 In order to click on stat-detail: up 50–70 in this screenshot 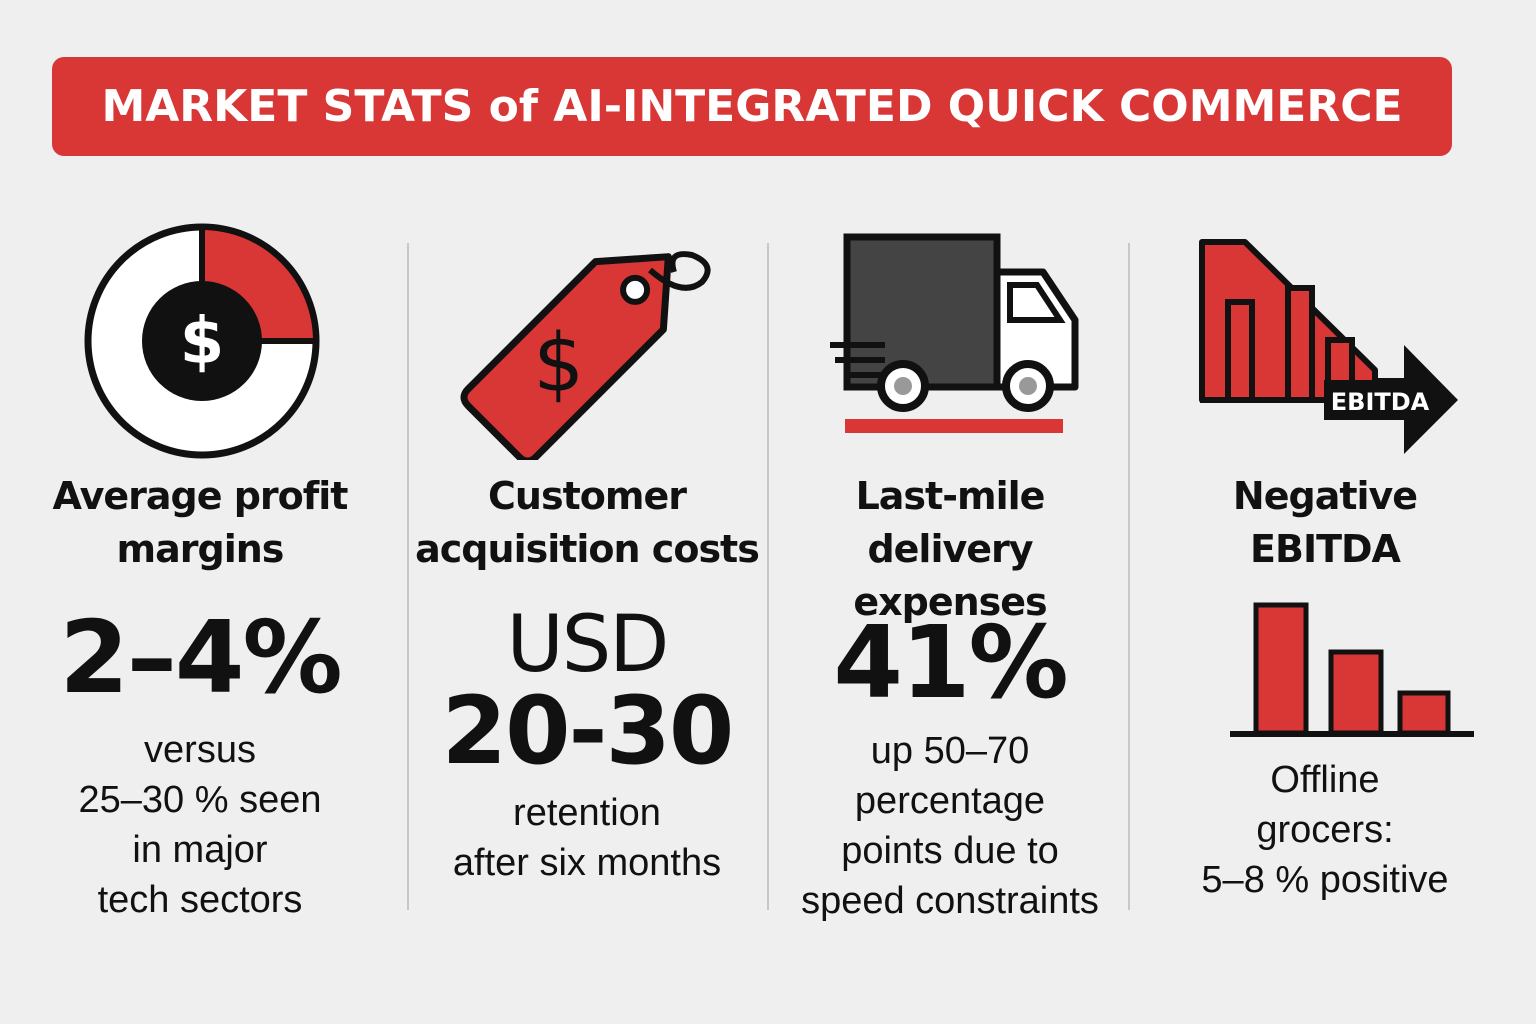, I will do `click(950, 751)`.